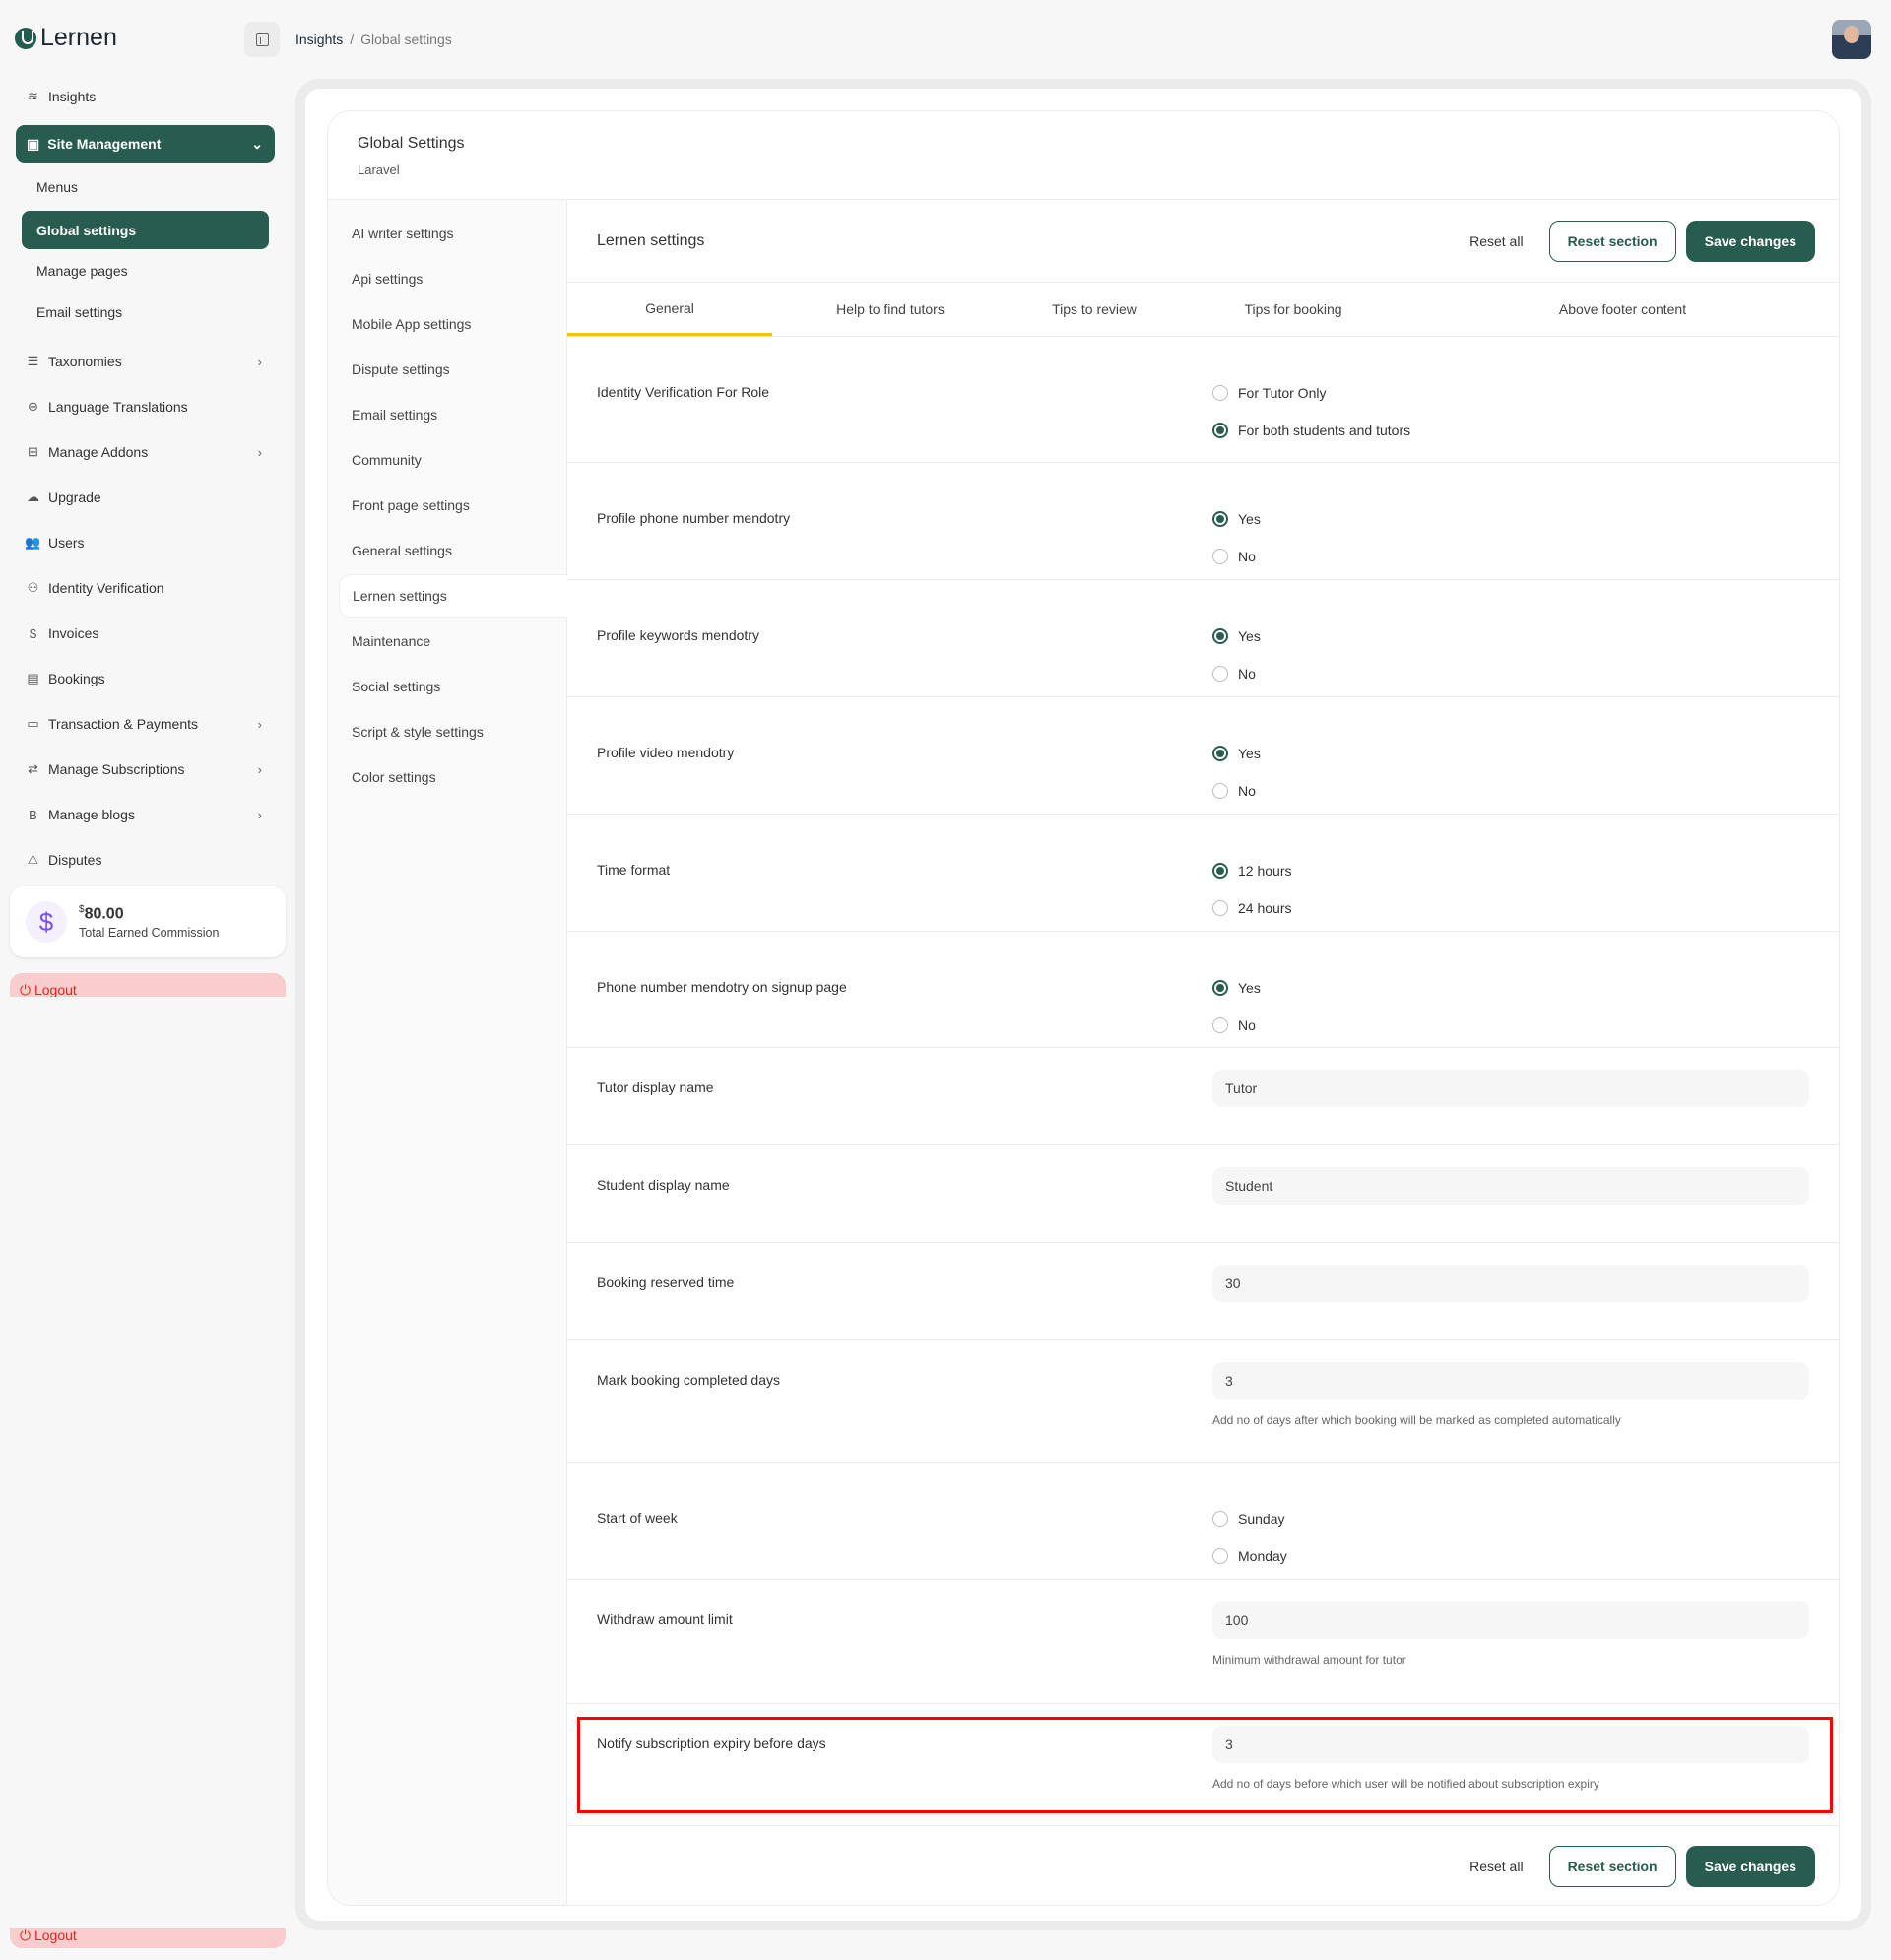  I want to click on settings-nav-item: Front page settings, so click(411, 505).